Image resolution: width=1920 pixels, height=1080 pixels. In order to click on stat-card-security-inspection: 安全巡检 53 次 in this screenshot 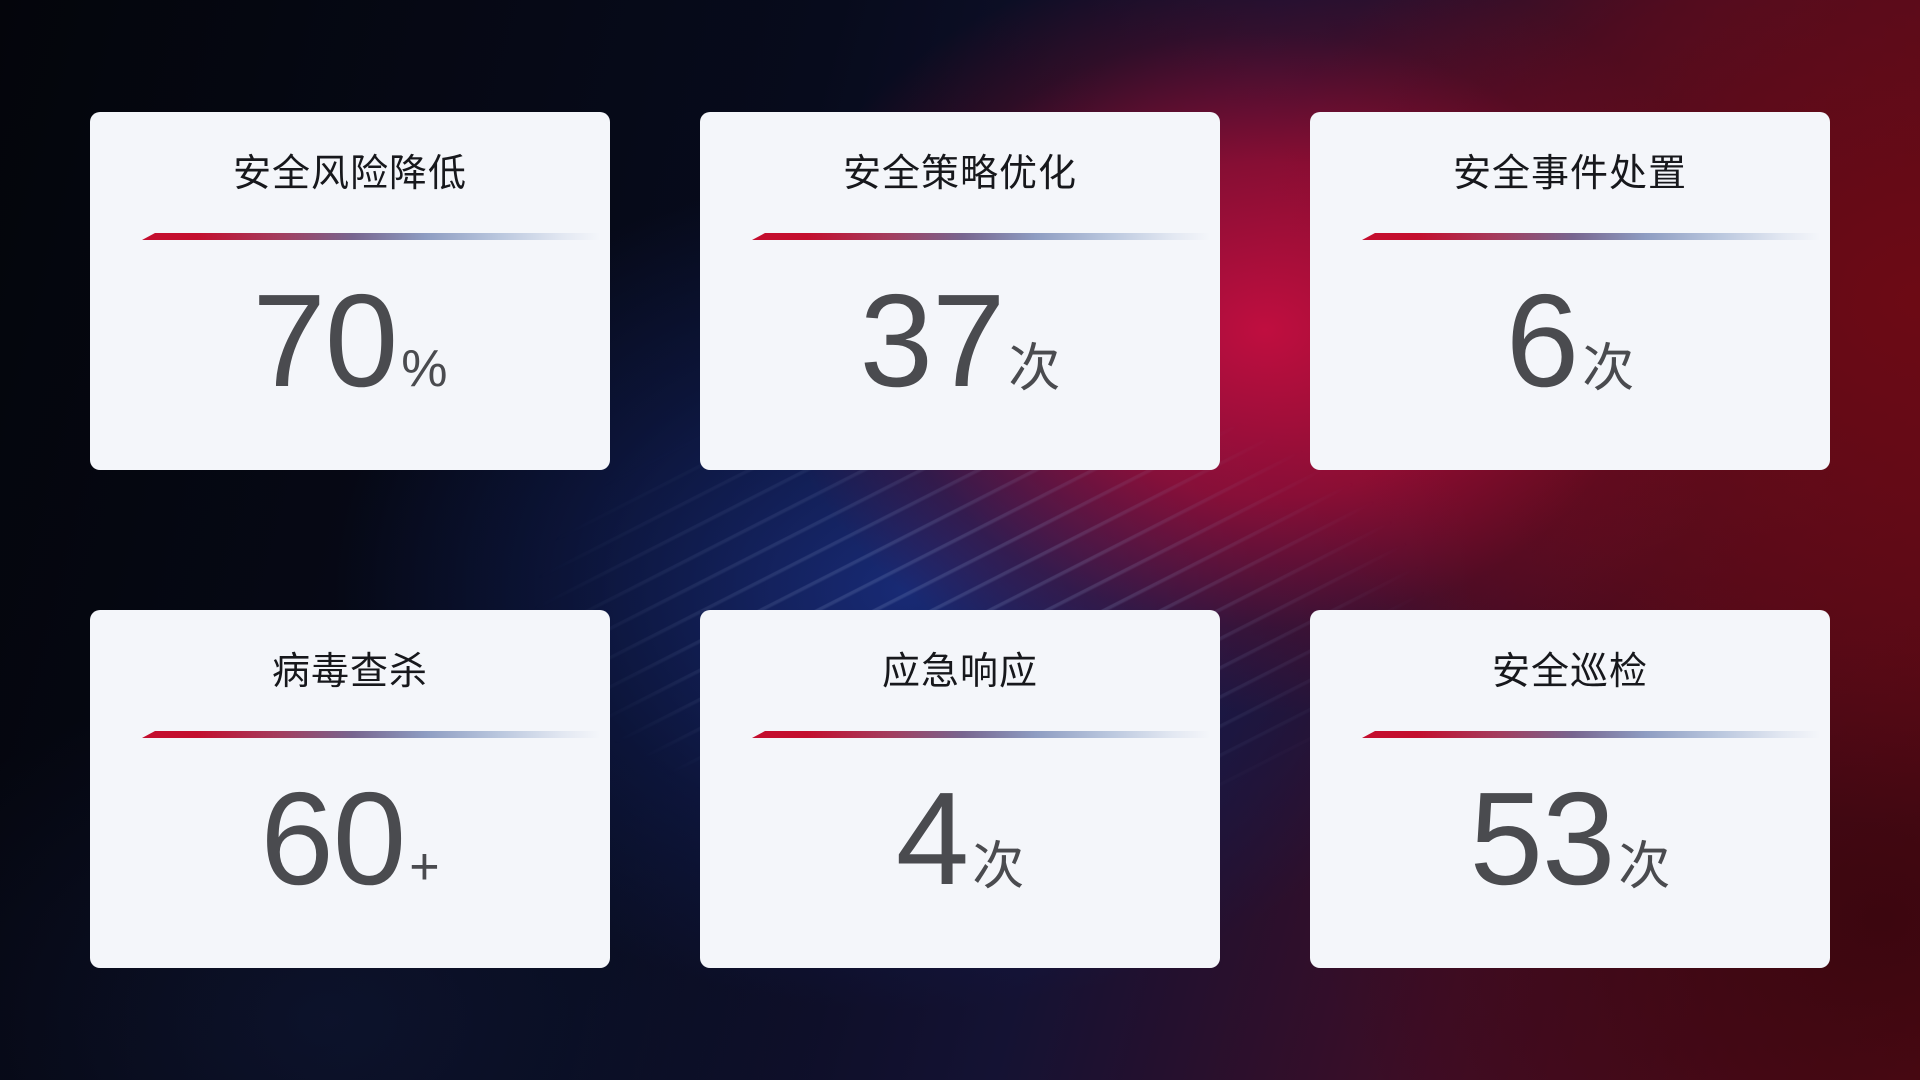, I will do `click(1570, 789)`.